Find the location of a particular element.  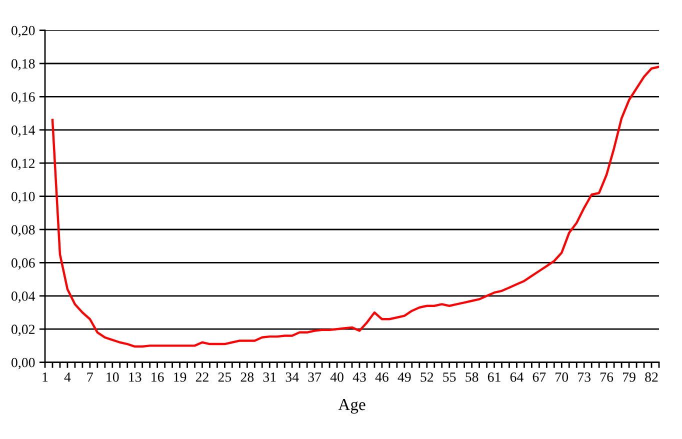

y-tick-label: 0,00 is located at coordinates (23, 364).